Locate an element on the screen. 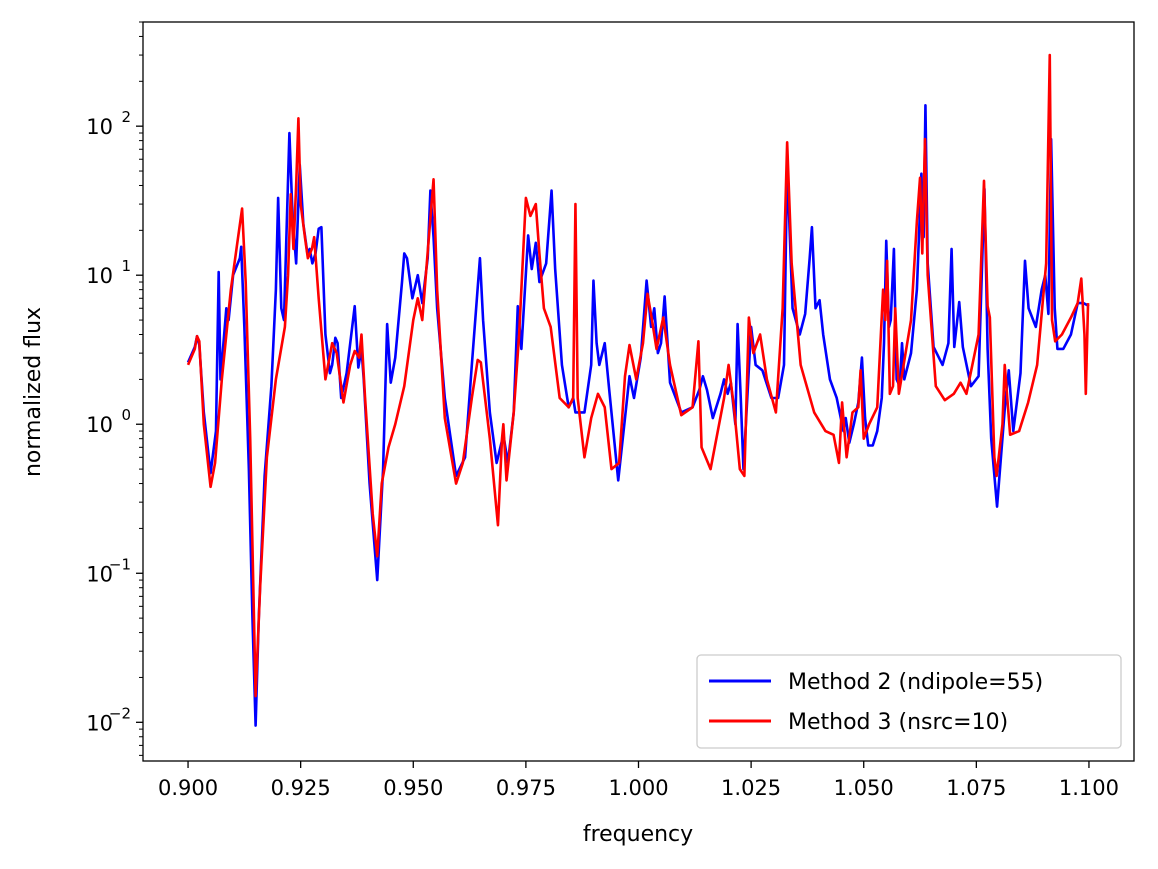 The width and height of the screenshot is (1158, 869). x-tick-label: 1.050 is located at coordinates (864, 788).